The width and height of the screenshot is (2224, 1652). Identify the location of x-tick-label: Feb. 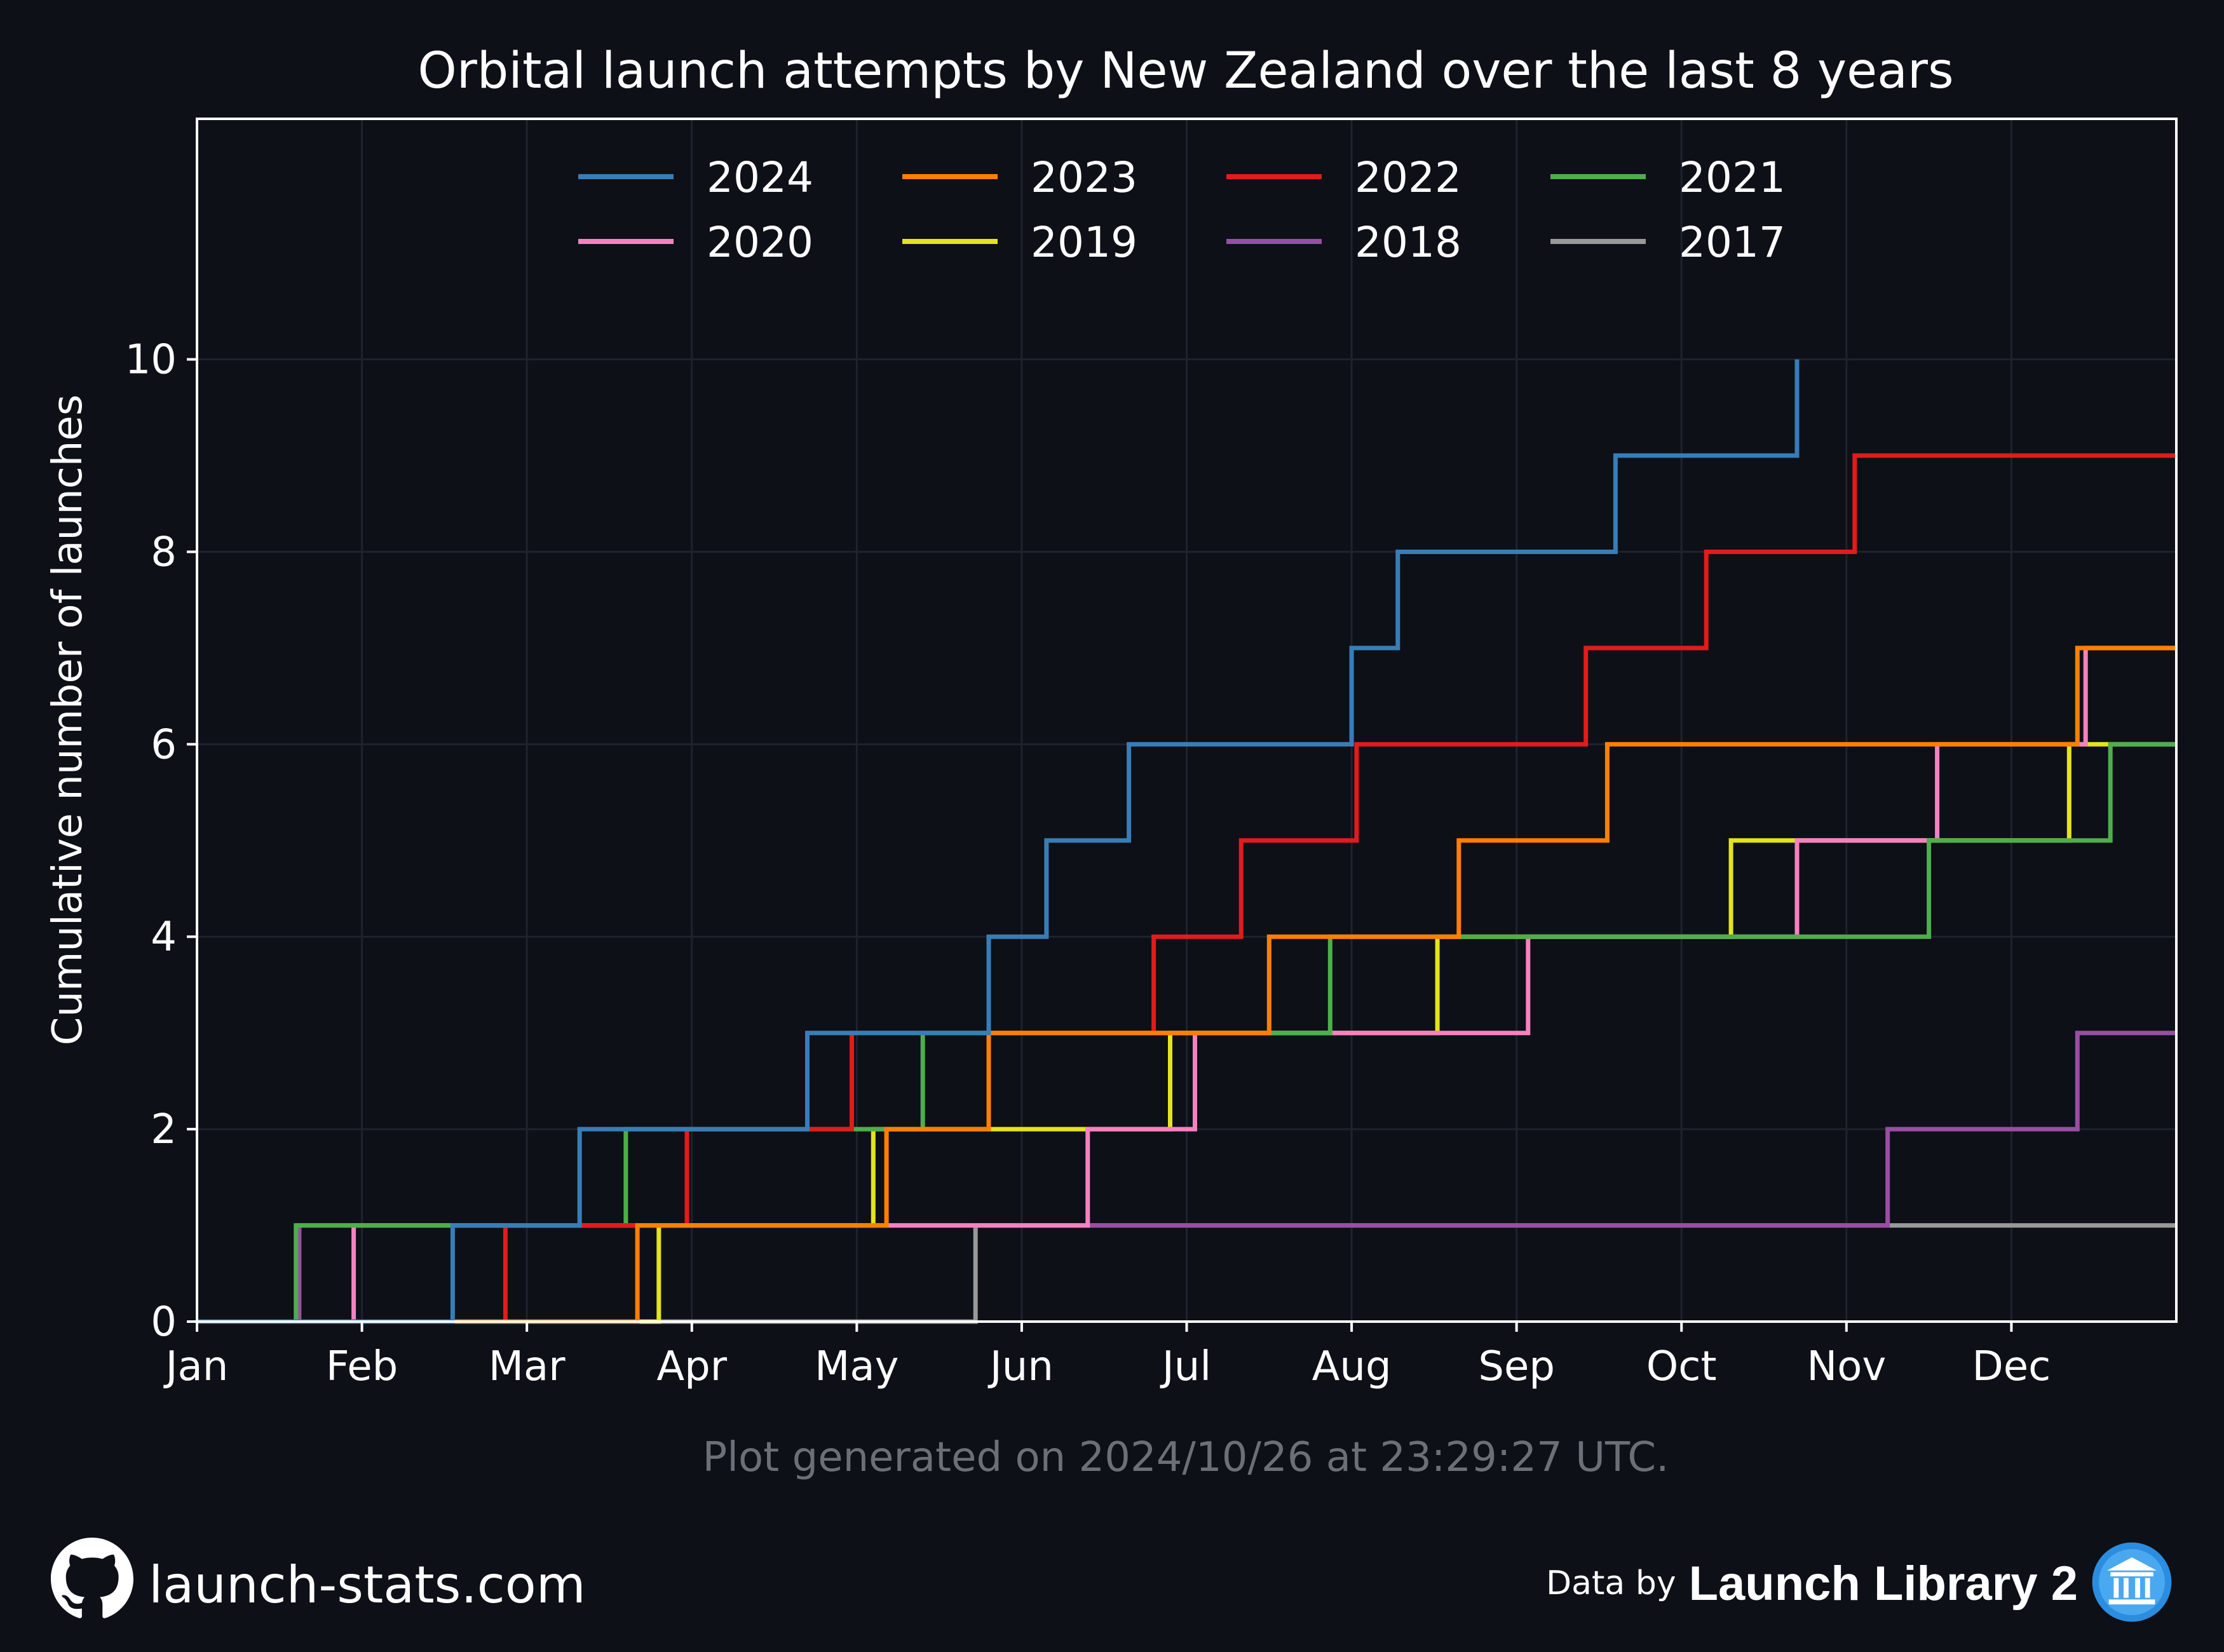
(362, 1367).